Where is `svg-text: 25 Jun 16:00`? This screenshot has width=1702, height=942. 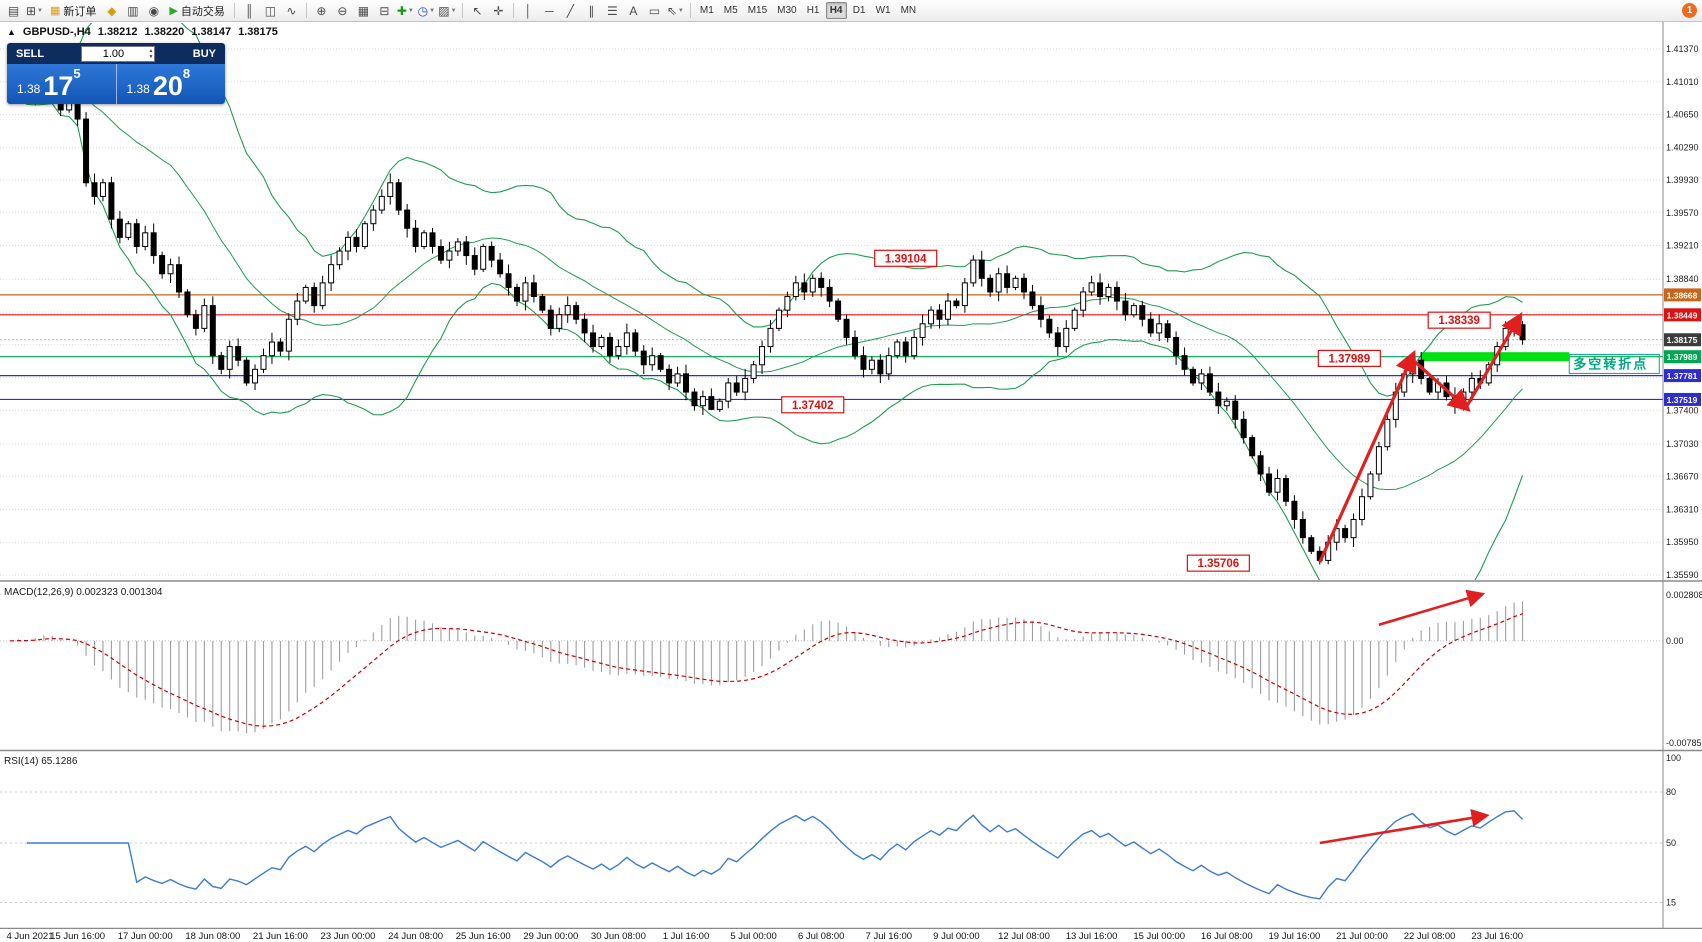
svg-text: 25 Jun 16:00 is located at coordinates (483, 936).